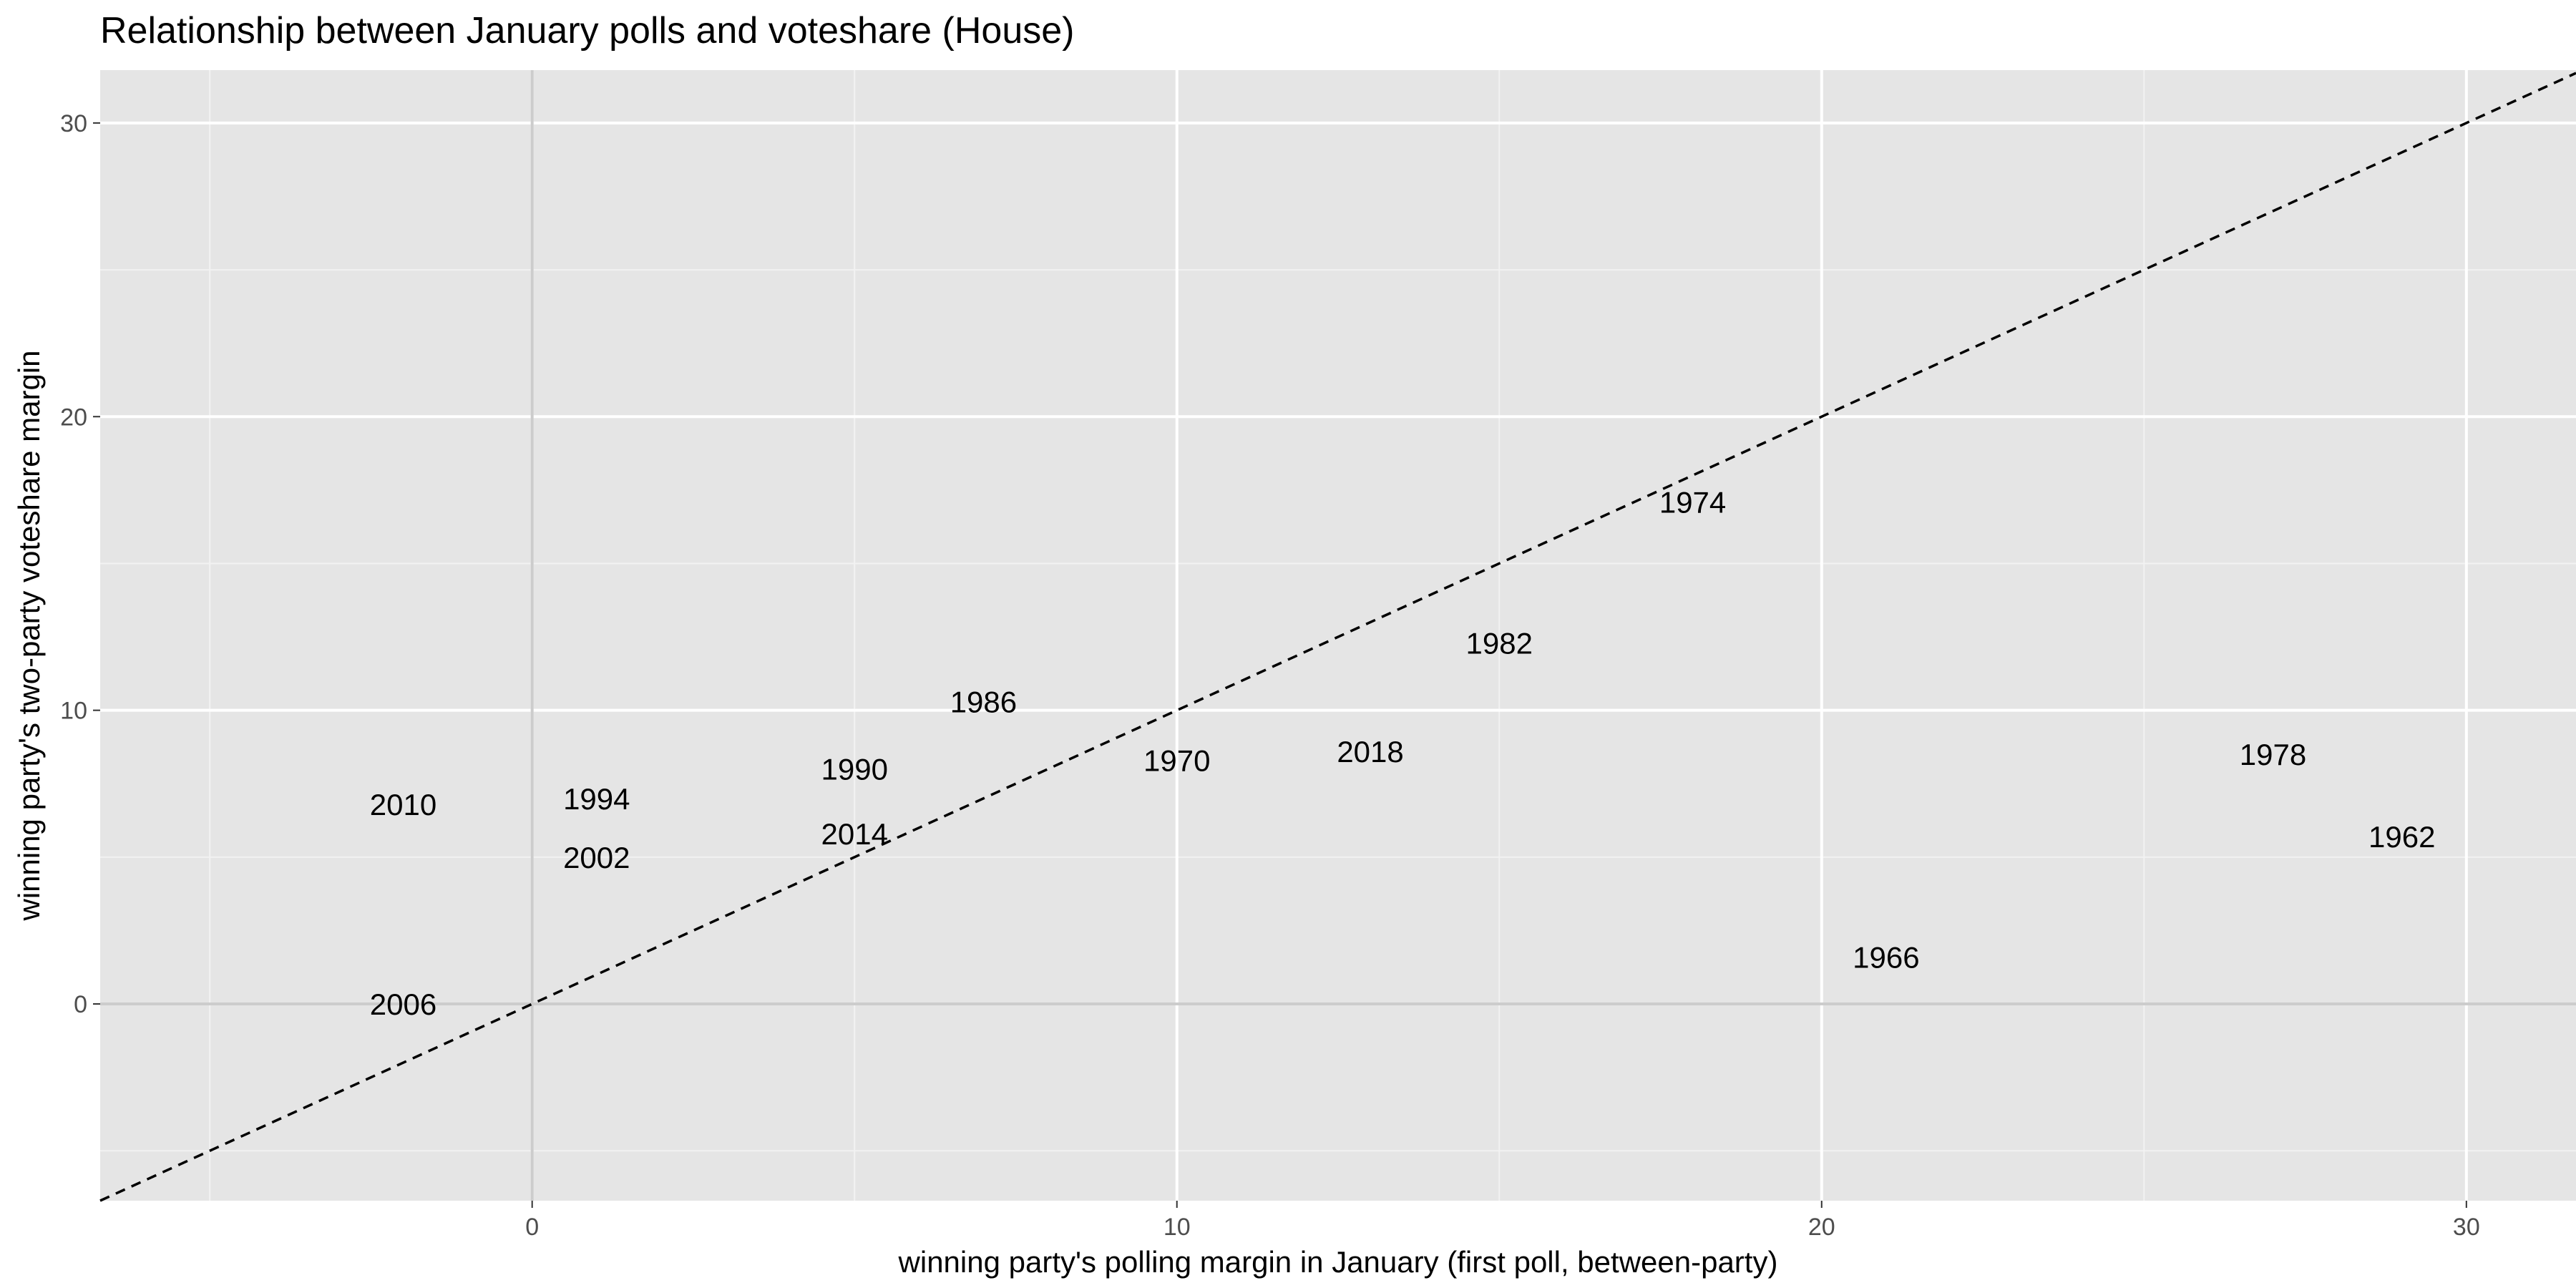 The height and width of the screenshot is (1288, 2576). What do you see at coordinates (983, 701) in the screenshot?
I see `point-label-1986: 1986` at bounding box center [983, 701].